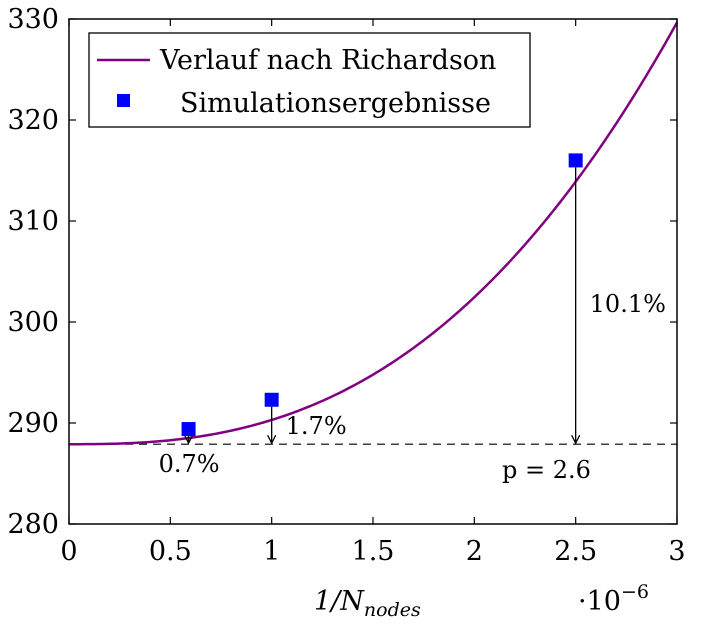  What do you see at coordinates (474, 551) in the screenshot?
I see `x-tick-label: 2` at bounding box center [474, 551].